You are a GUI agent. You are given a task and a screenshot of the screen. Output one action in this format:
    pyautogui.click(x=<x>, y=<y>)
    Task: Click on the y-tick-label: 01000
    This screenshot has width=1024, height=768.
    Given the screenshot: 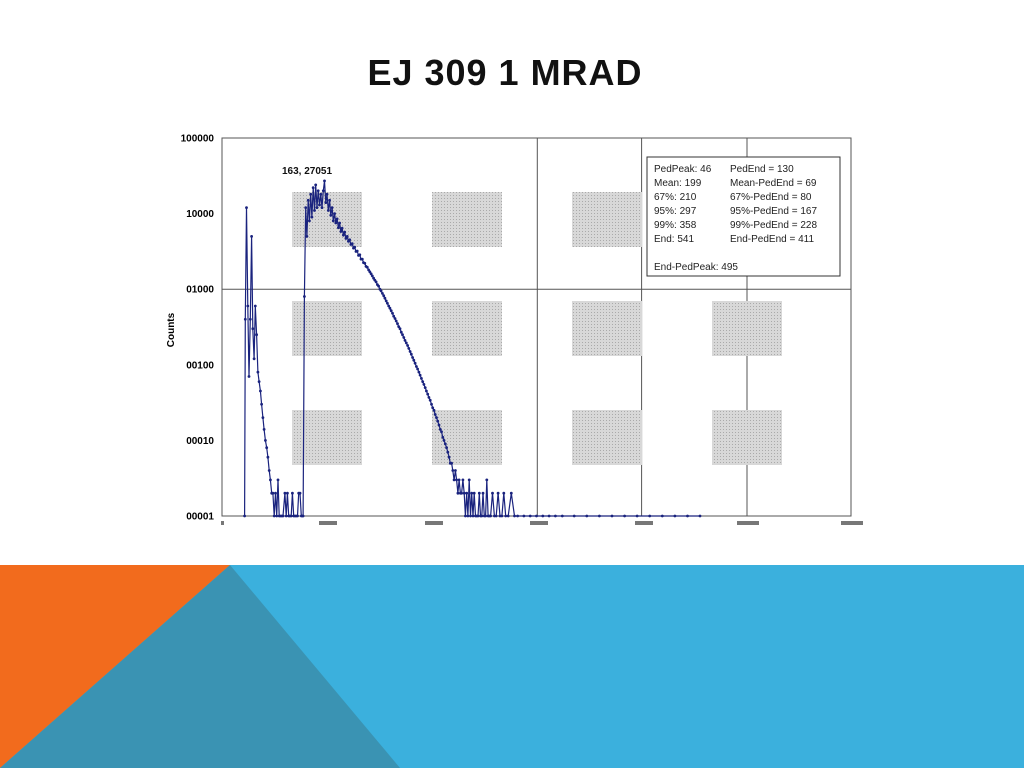 What is the action you would take?
    pyautogui.click(x=200, y=290)
    